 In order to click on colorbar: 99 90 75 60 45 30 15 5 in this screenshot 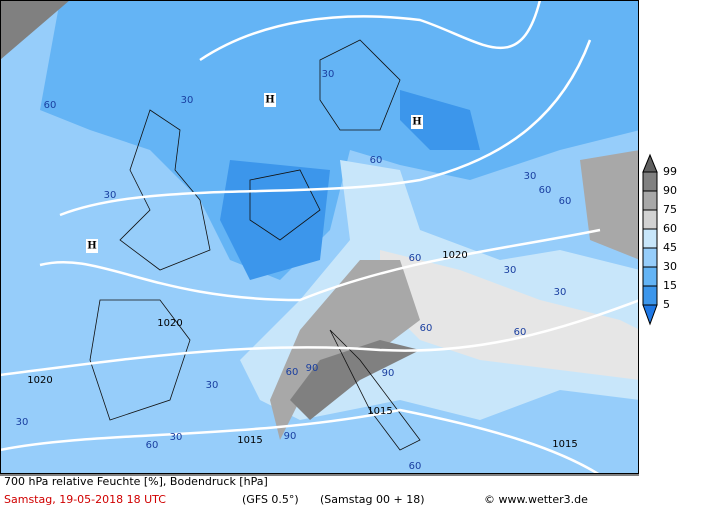, I will do `click(659, 239)`.